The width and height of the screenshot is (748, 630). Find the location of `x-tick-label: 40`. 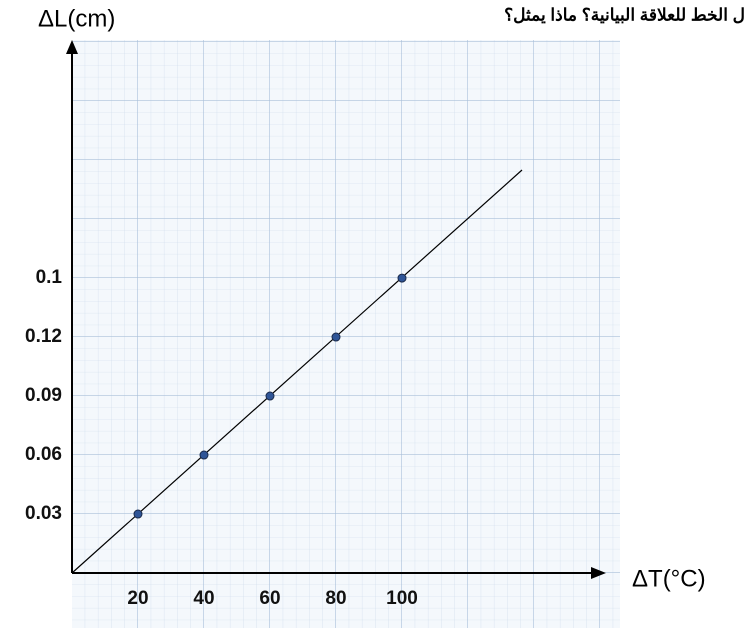

x-tick-label: 40 is located at coordinates (203, 598).